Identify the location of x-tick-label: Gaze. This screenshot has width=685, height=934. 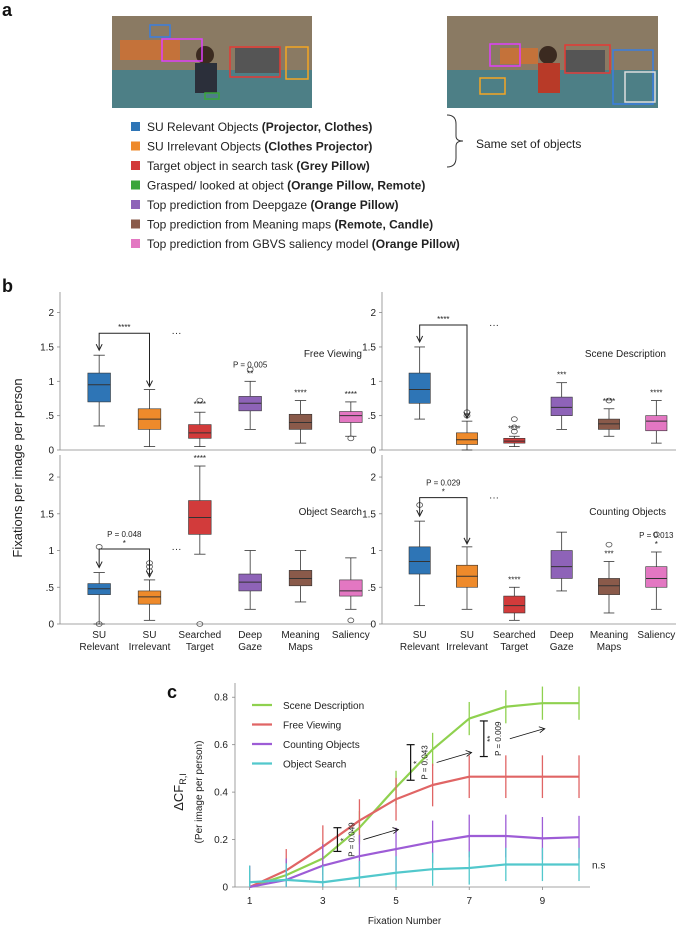
(250, 647).